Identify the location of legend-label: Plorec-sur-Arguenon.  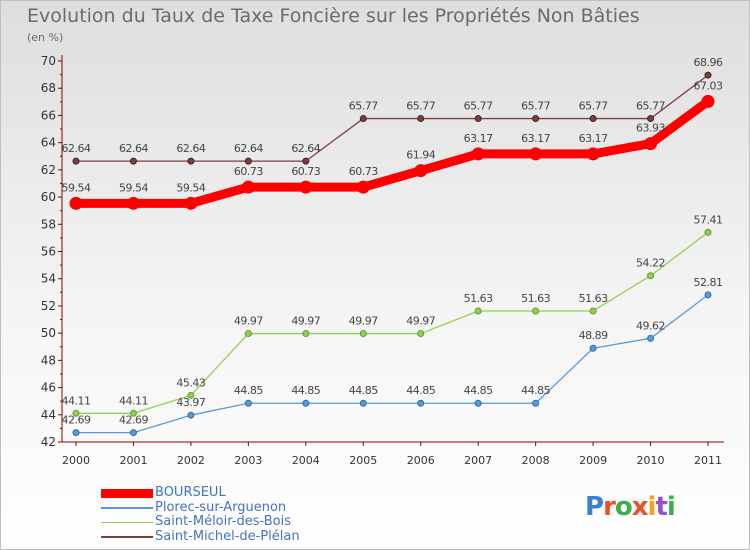
(221, 507).